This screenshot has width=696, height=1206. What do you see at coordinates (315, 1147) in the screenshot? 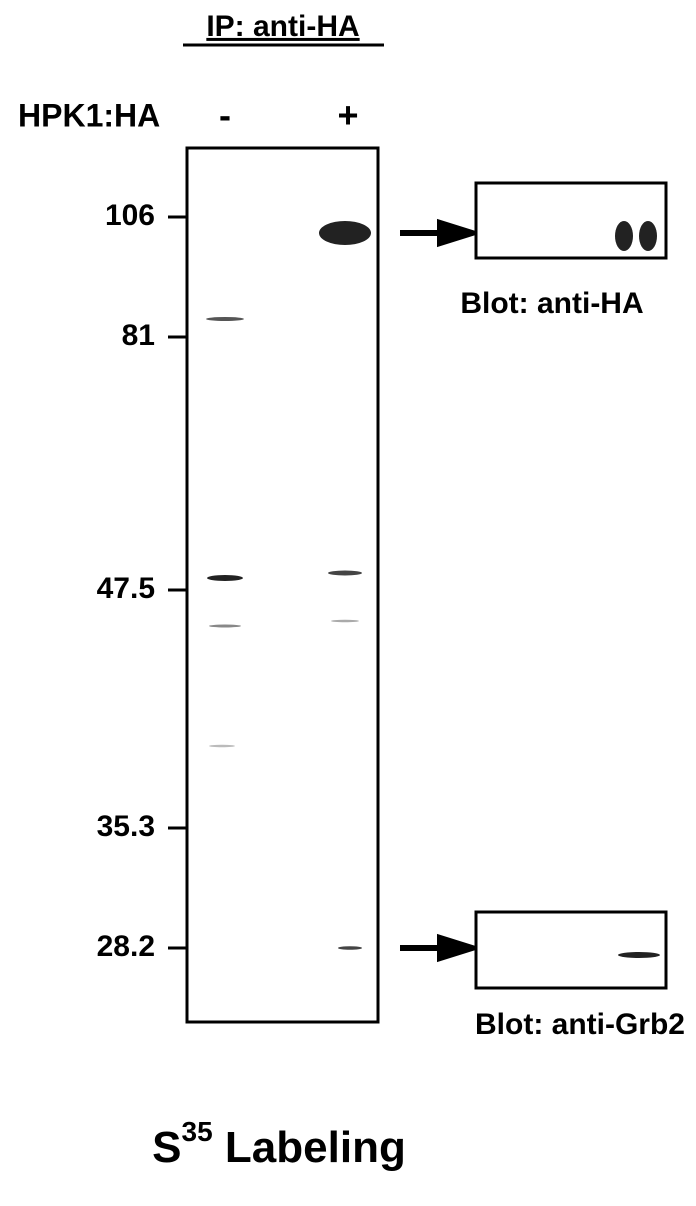
I see `footer-text: Labeling` at bounding box center [315, 1147].